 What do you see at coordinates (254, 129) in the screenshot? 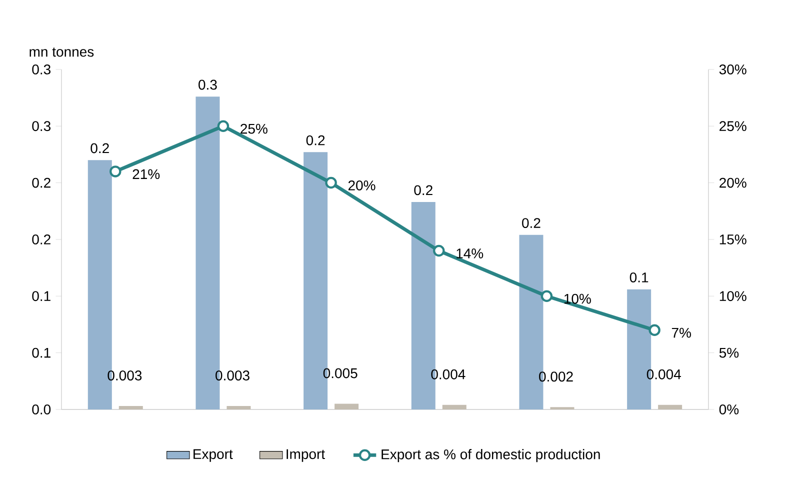
I see `data-label: 25%` at bounding box center [254, 129].